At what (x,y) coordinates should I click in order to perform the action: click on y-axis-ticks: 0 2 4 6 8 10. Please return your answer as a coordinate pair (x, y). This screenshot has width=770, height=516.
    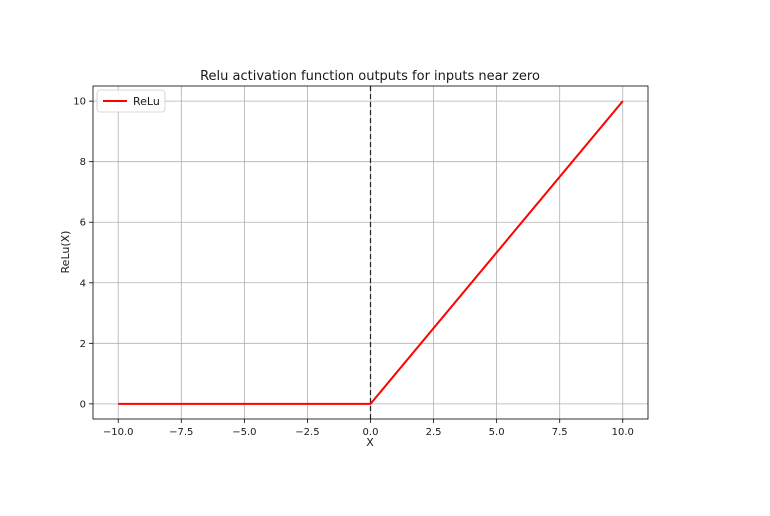
    Looking at the image, I should click on (83, 253).